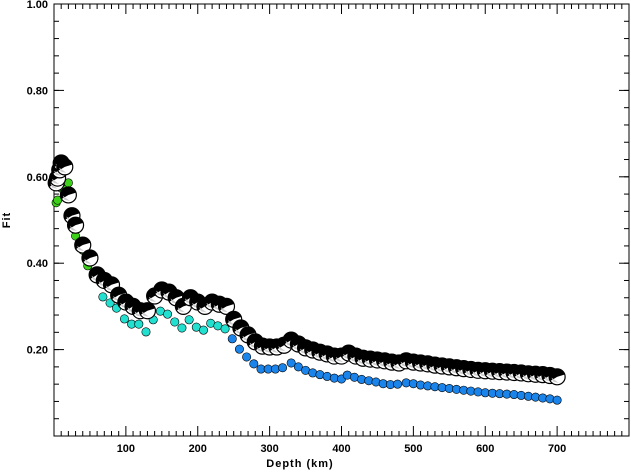  What do you see at coordinates (485, 449) in the screenshot?
I see `x-tick-label: 600` at bounding box center [485, 449].